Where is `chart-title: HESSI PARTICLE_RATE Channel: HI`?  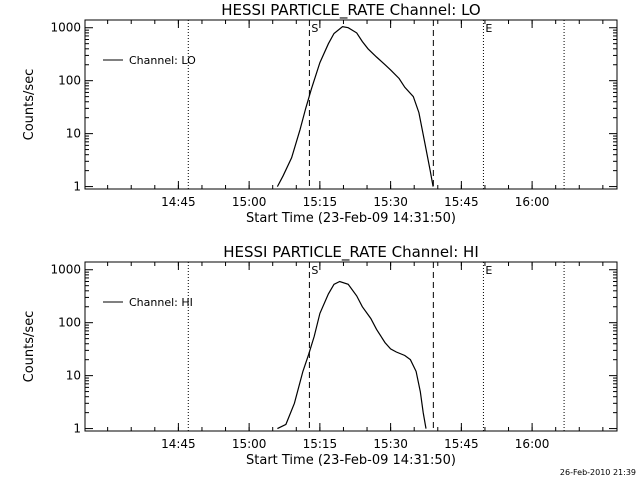
chart-title: HESSI PARTICLE_RATE Channel: HI is located at coordinates (351, 252).